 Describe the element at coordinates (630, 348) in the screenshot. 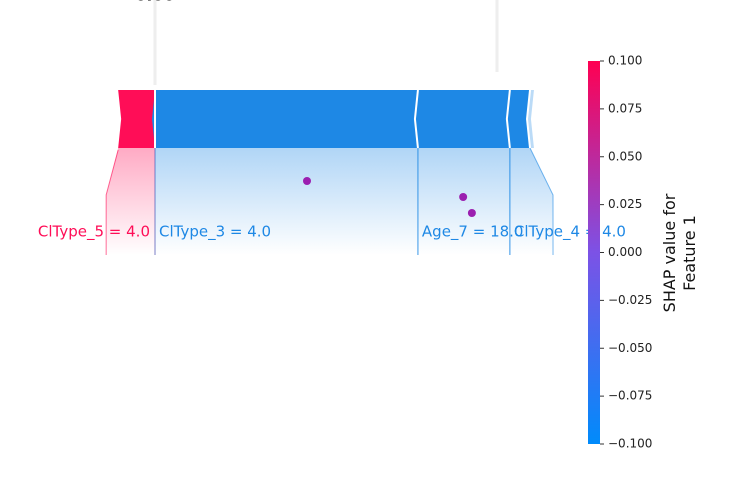

I see `cbar-tick-label: −0.050` at that location.